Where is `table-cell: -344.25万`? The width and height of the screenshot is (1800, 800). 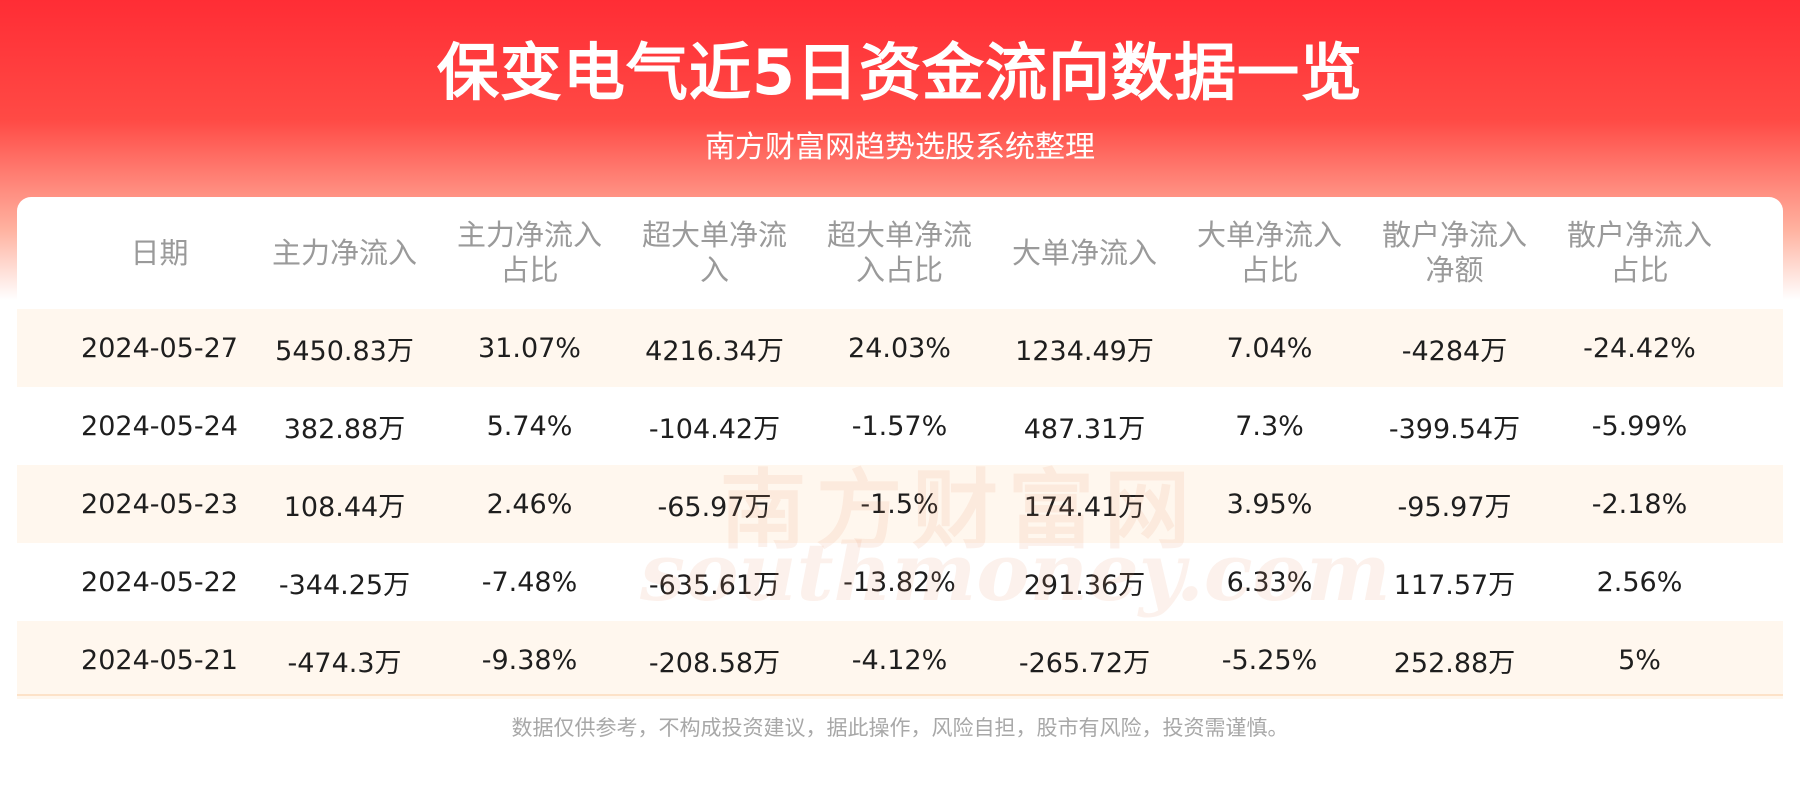
table-cell: -344.25万 is located at coordinates (344, 585).